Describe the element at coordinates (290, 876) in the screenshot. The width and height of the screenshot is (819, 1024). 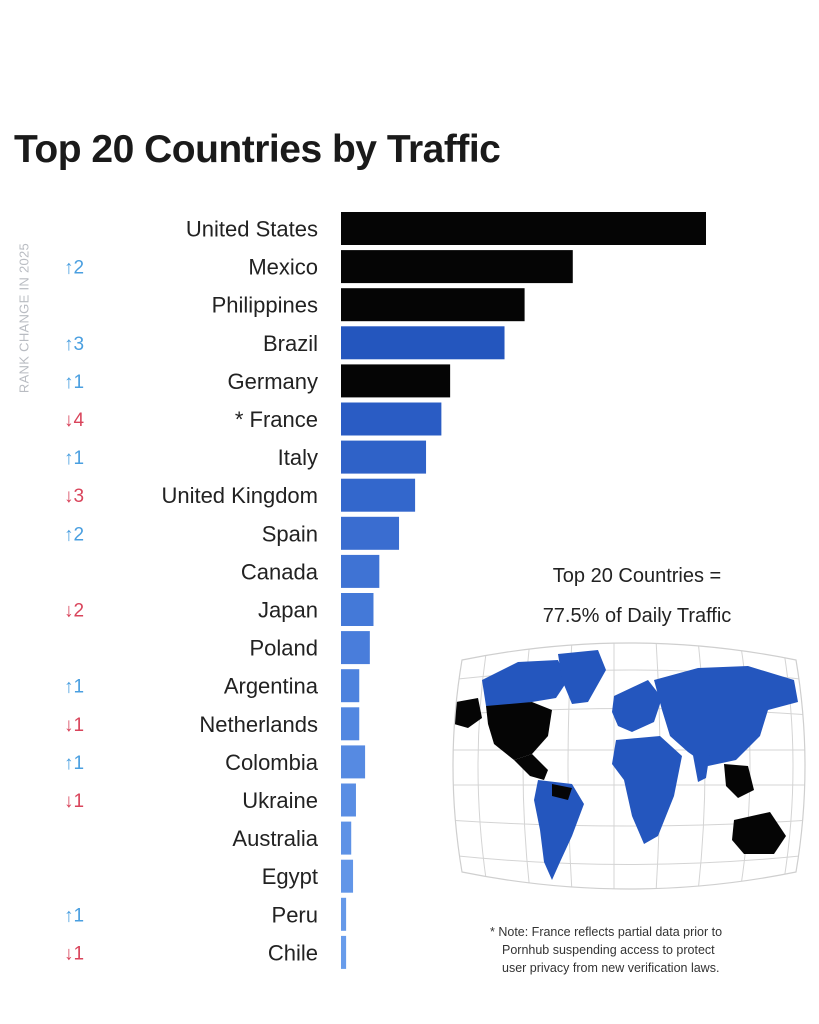
I see `category-label: Egypt` at that location.